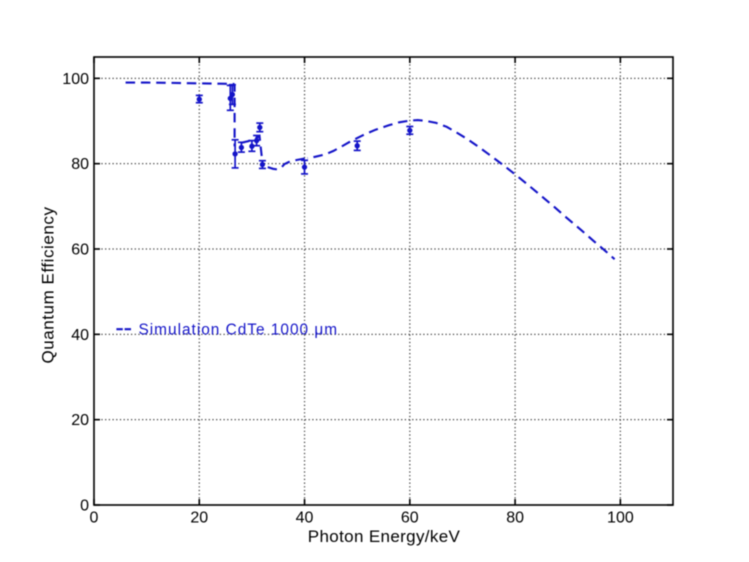  What do you see at coordinates (239, 330) in the screenshot?
I see `svg-text: Simulation CdTe 1000 μm` at bounding box center [239, 330].